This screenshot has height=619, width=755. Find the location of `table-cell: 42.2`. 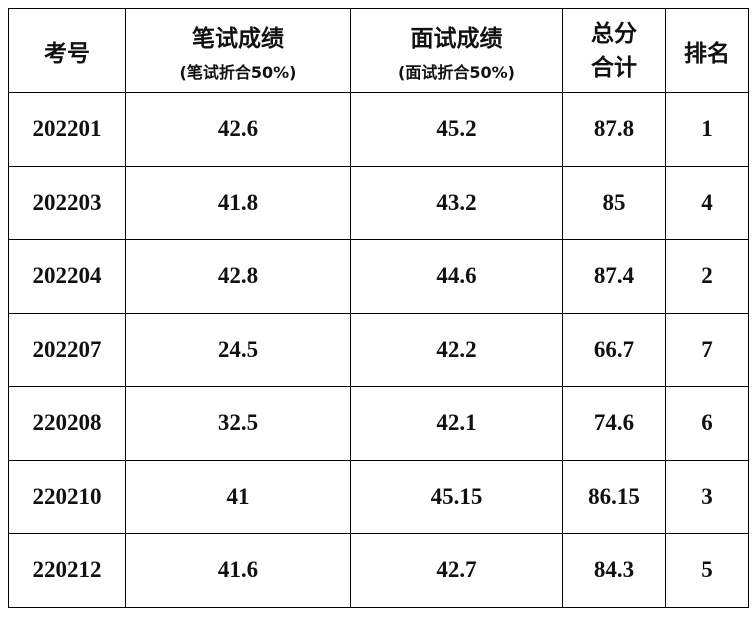

table-cell: 42.2 is located at coordinates (456, 349).